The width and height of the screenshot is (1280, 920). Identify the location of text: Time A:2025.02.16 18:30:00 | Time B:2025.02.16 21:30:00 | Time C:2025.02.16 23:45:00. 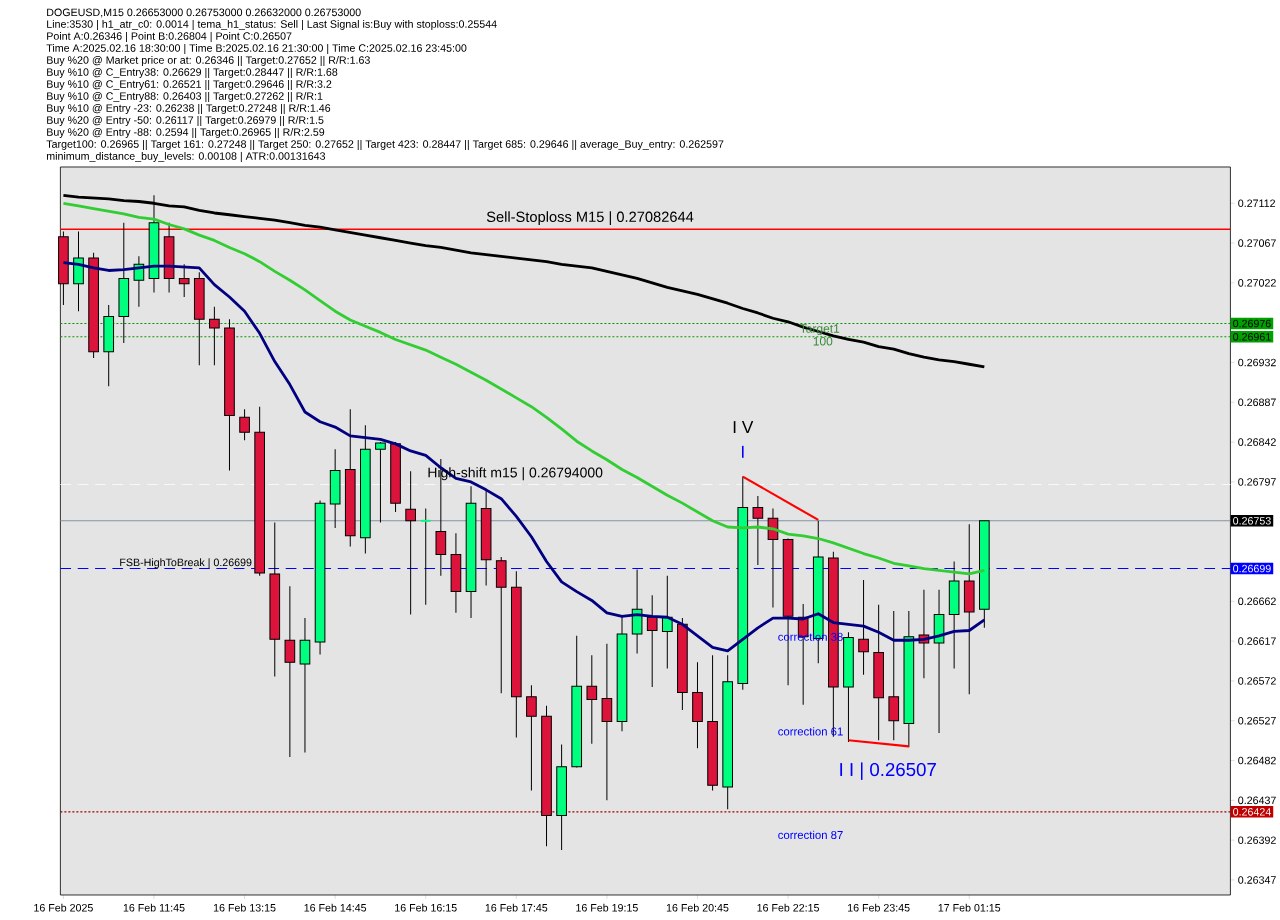
(256, 48).